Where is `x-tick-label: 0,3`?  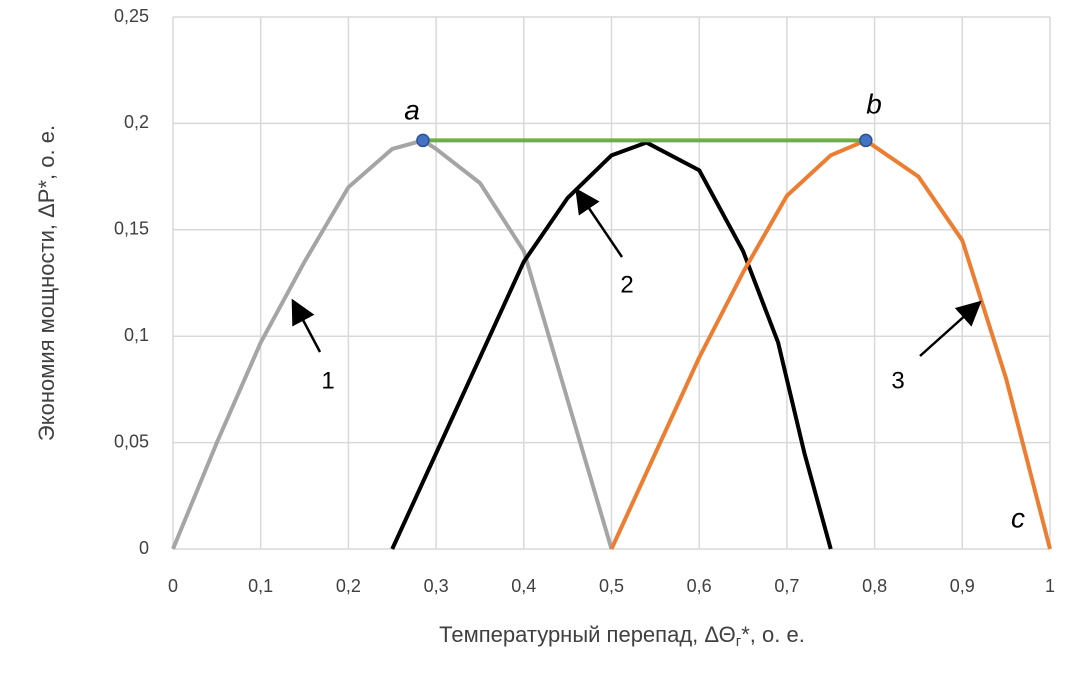 x-tick-label: 0,3 is located at coordinates (436, 586).